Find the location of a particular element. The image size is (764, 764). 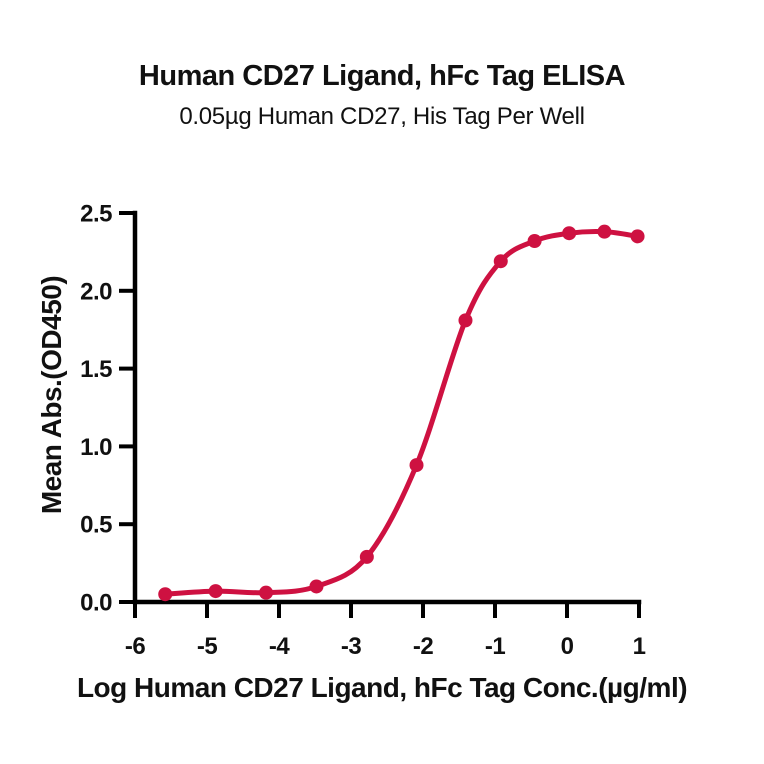

y-tick-label: 2.0 is located at coordinates (96, 291).